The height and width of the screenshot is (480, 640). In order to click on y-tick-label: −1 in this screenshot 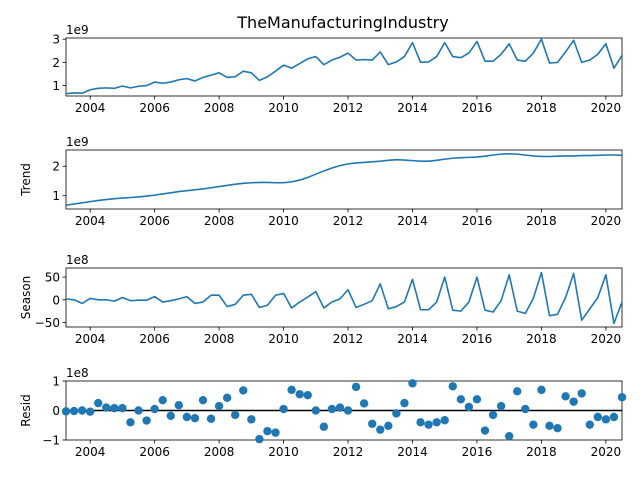, I will do `click(51, 441)`.